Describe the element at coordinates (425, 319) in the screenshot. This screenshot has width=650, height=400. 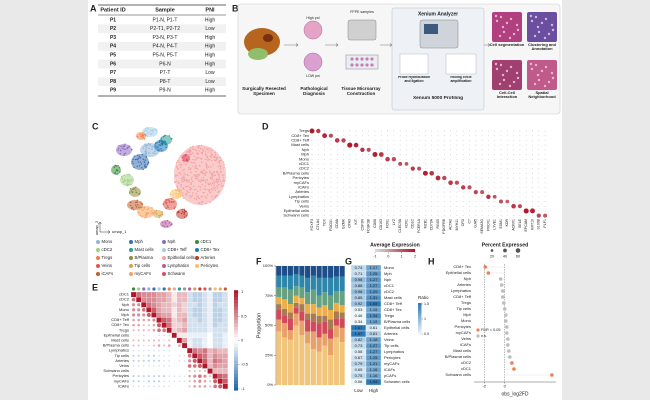
I see `colorbar-tick-label: 1` at that location.